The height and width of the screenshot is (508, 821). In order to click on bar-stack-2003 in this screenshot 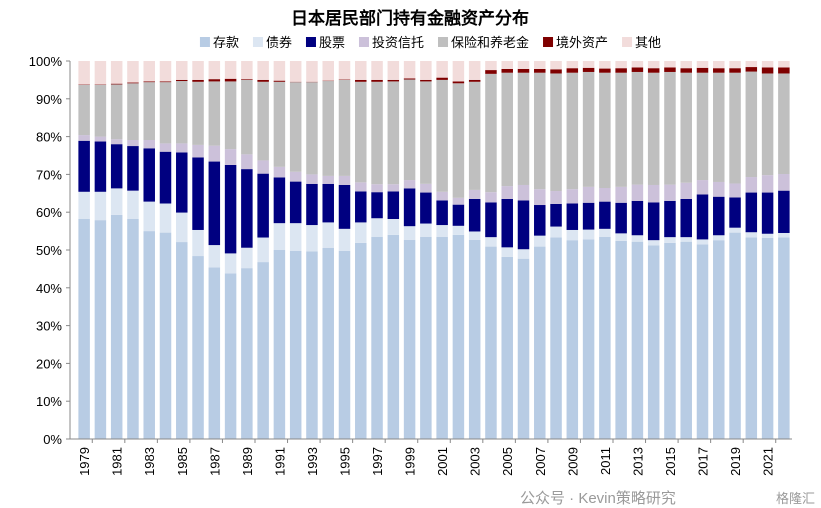, I will do `click(474, 250)`.